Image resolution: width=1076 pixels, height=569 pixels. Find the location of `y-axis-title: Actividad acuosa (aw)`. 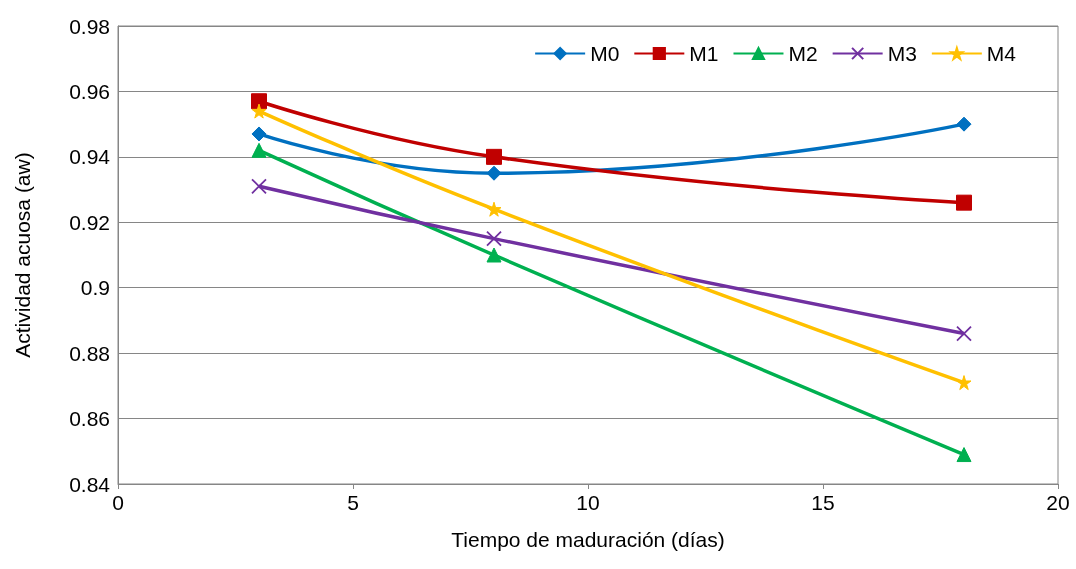

y-axis-title: Actividad acuosa (aw) is located at coordinates (22, 255).